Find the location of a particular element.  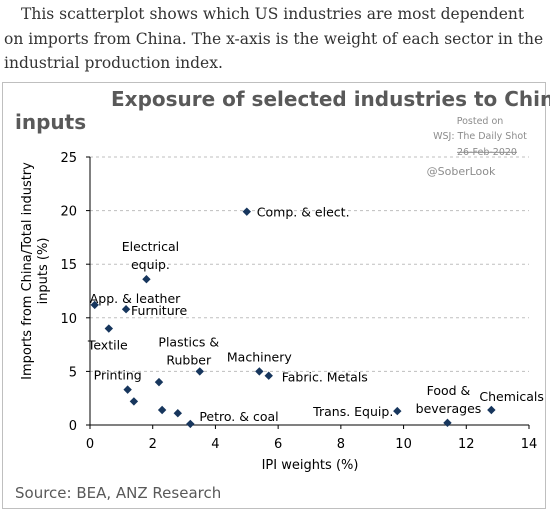

point-label: Textile is located at coordinates (107, 345).